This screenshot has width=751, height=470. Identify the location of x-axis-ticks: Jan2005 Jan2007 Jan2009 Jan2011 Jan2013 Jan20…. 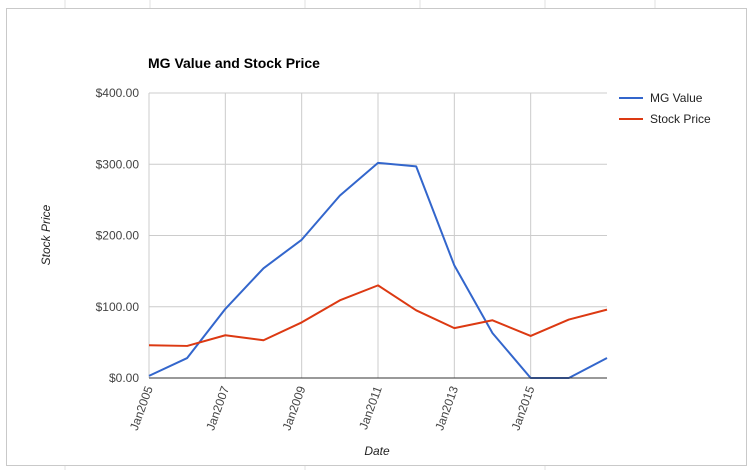
(332, 408).